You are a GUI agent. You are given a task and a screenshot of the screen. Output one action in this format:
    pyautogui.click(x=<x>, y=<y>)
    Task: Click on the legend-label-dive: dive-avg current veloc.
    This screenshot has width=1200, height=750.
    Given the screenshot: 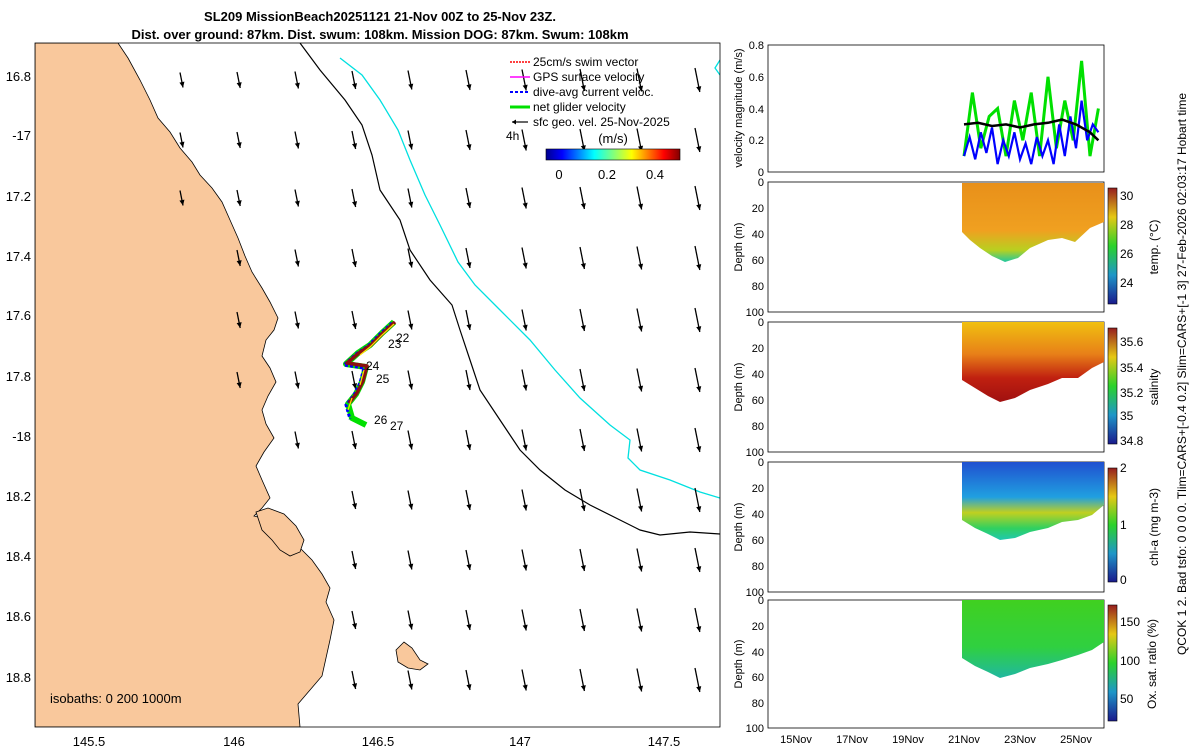 What is the action you would take?
    pyautogui.click(x=593, y=92)
    